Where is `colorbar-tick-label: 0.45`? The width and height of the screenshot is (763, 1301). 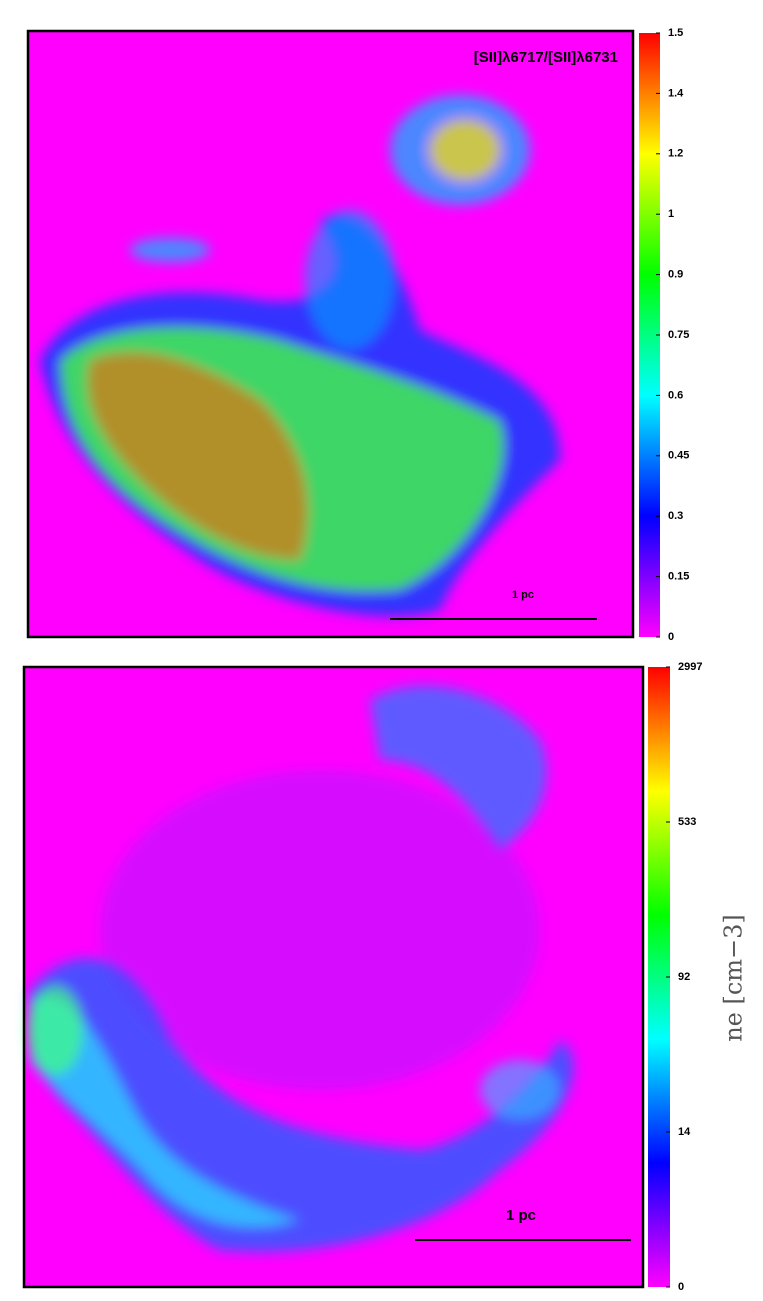 colorbar-tick-label: 0.45 is located at coordinates (678, 456).